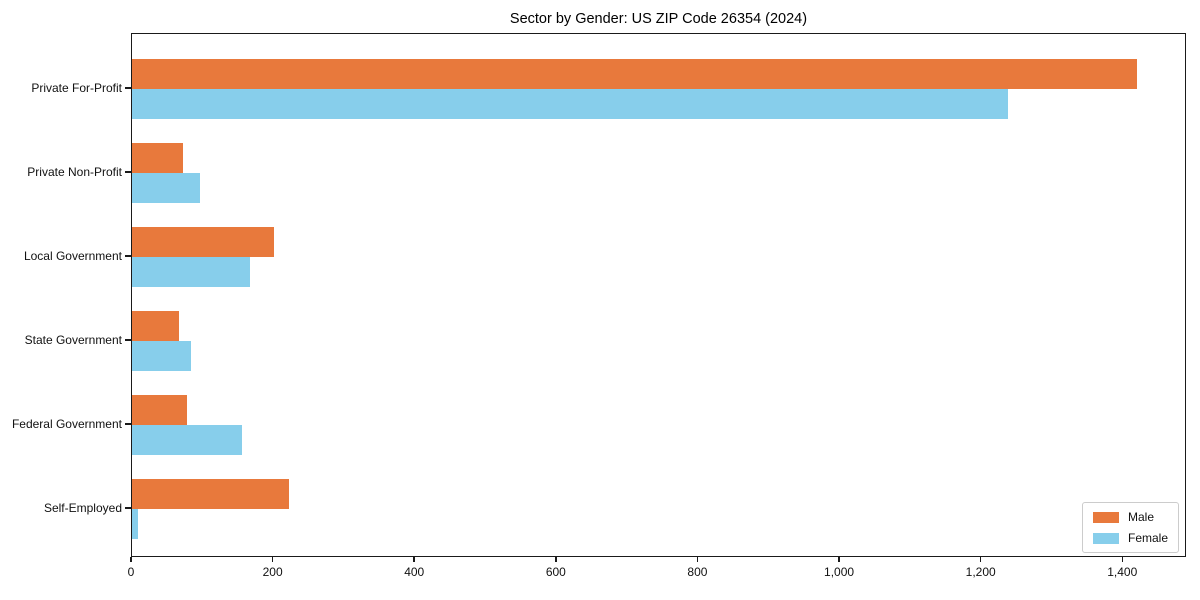 Image resolution: width=1200 pixels, height=600 pixels. I want to click on y-axis-label-self-employed: Self-Employed, so click(82, 508).